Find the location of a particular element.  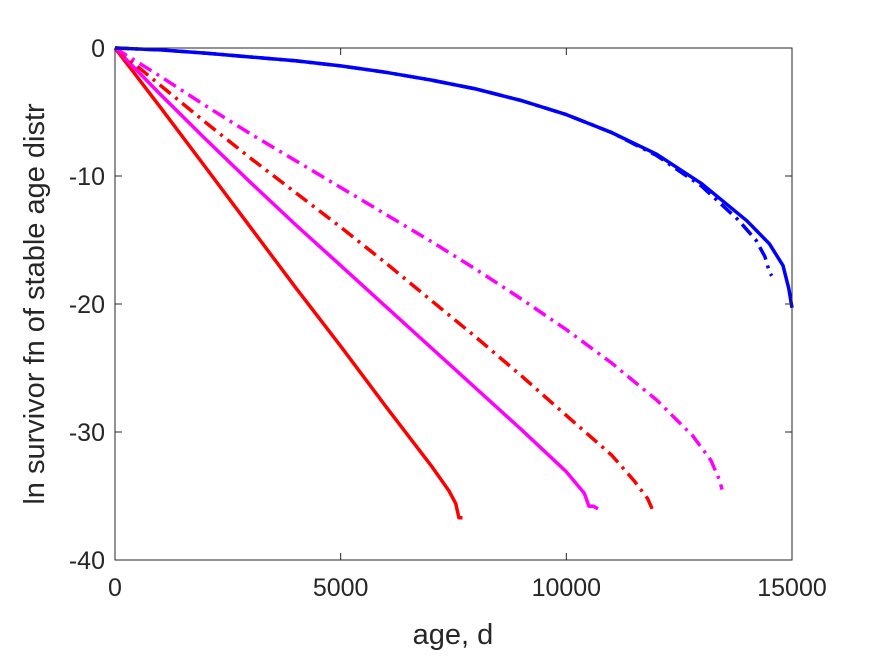

x-axis-title: age, d is located at coordinates (453, 635).